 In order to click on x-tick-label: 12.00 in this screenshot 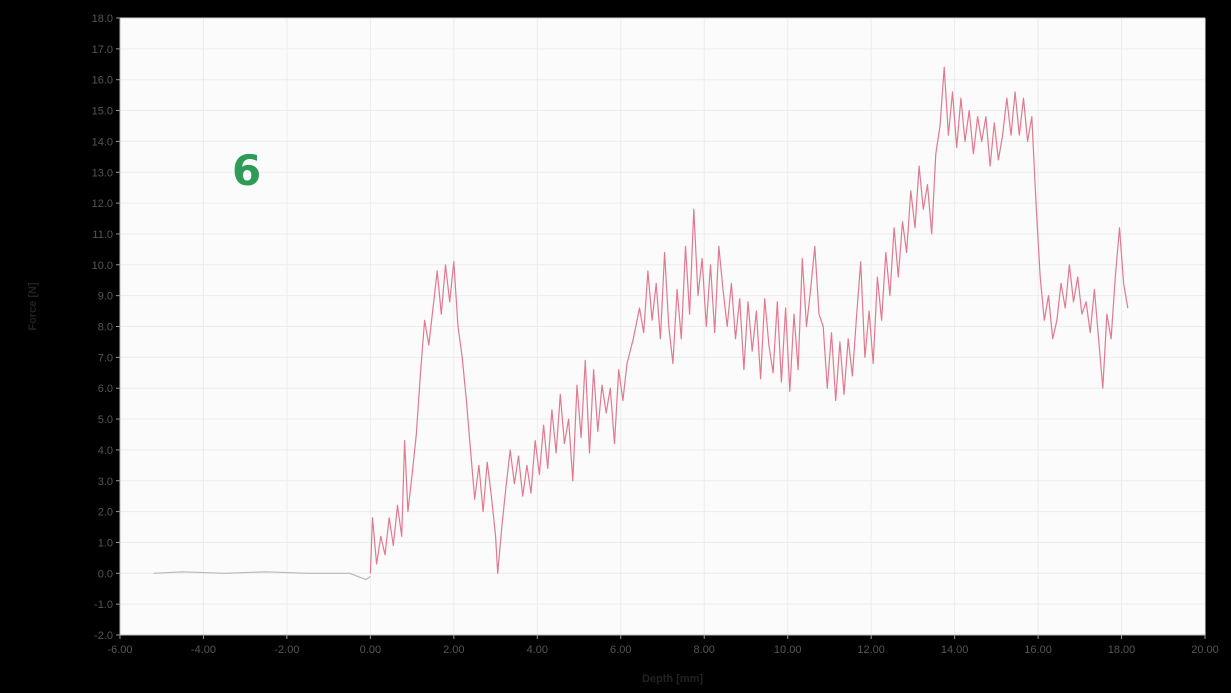, I will do `click(871, 650)`.